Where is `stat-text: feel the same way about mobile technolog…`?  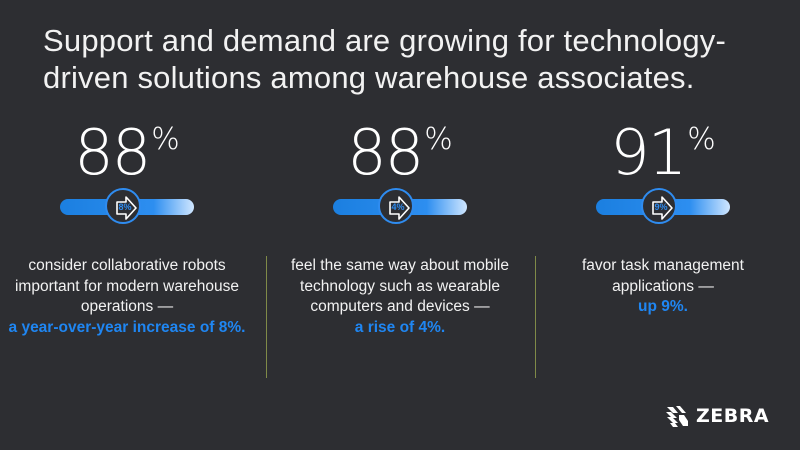
stat-text: feel the same way about mobile technolog… is located at coordinates (400, 286).